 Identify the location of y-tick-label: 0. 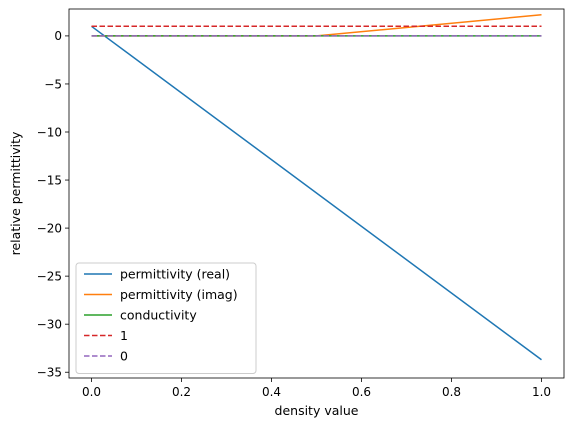
(58, 36).